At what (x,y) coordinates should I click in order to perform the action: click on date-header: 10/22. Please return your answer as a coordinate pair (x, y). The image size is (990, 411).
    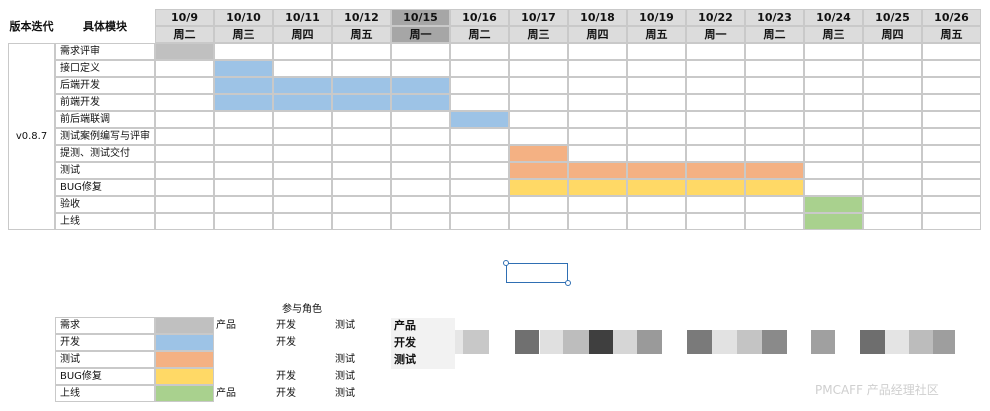
    Looking at the image, I should click on (715, 17).